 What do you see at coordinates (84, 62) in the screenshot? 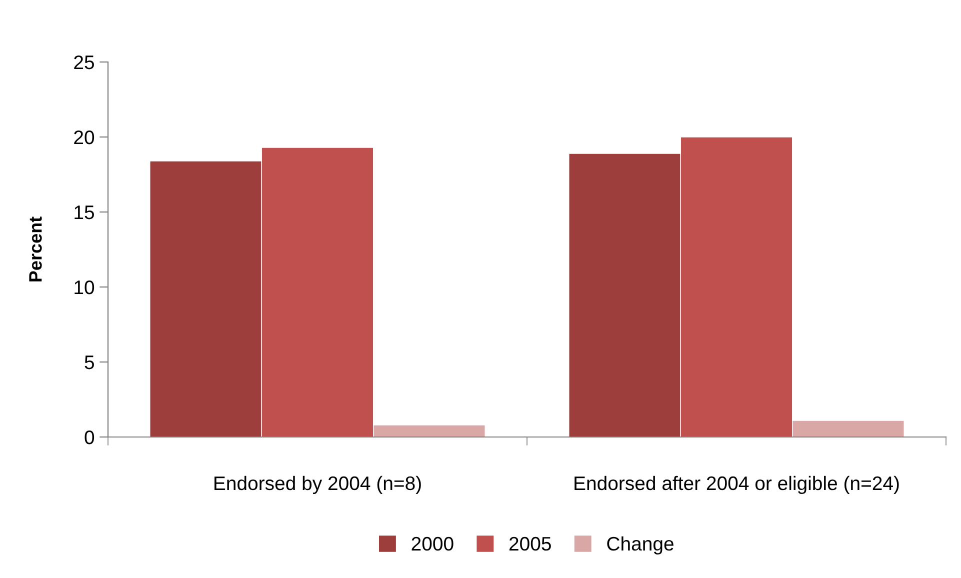
I see `y-tick-label: 25` at bounding box center [84, 62].